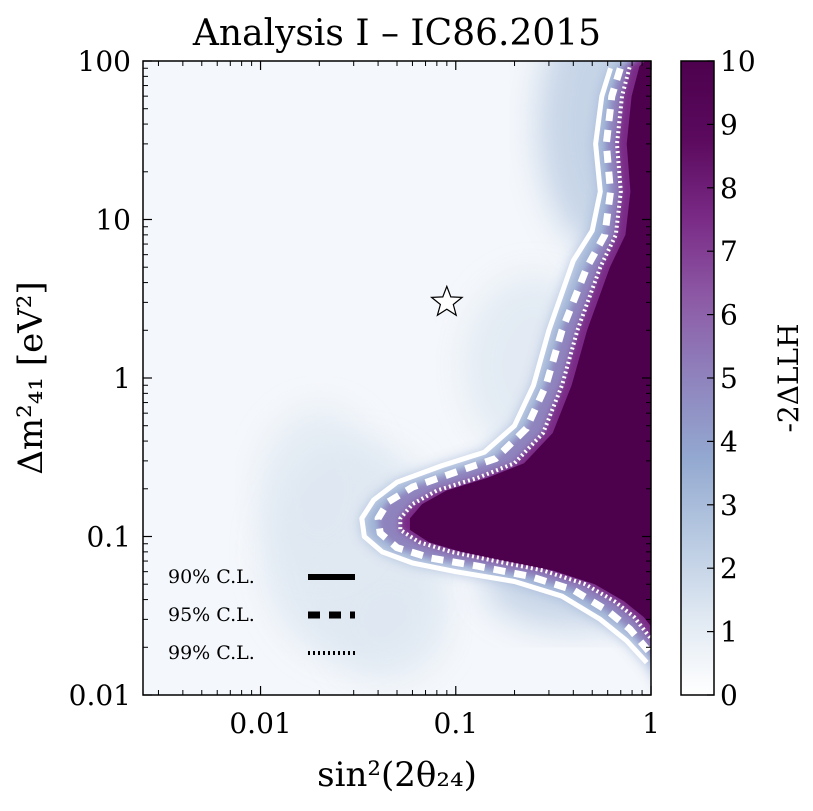 The image size is (813, 811). Describe the element at coordinates (261, 615) in the screenshot. I see `legend: 90% C.L. 95% C.L. 99% C.L.` at that location.